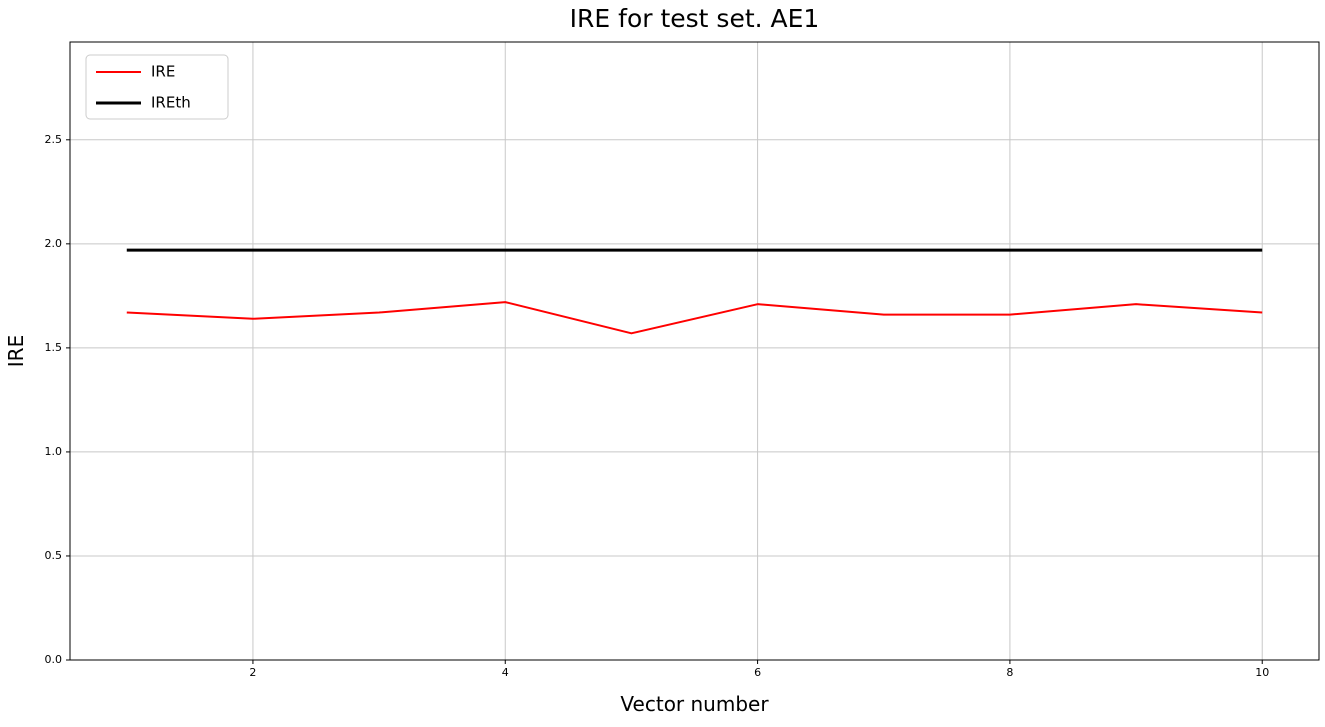  What do you see at coordinates (694, 318) in the screenshot?
I see `series-line-ire` at bounding box center [694, 318].